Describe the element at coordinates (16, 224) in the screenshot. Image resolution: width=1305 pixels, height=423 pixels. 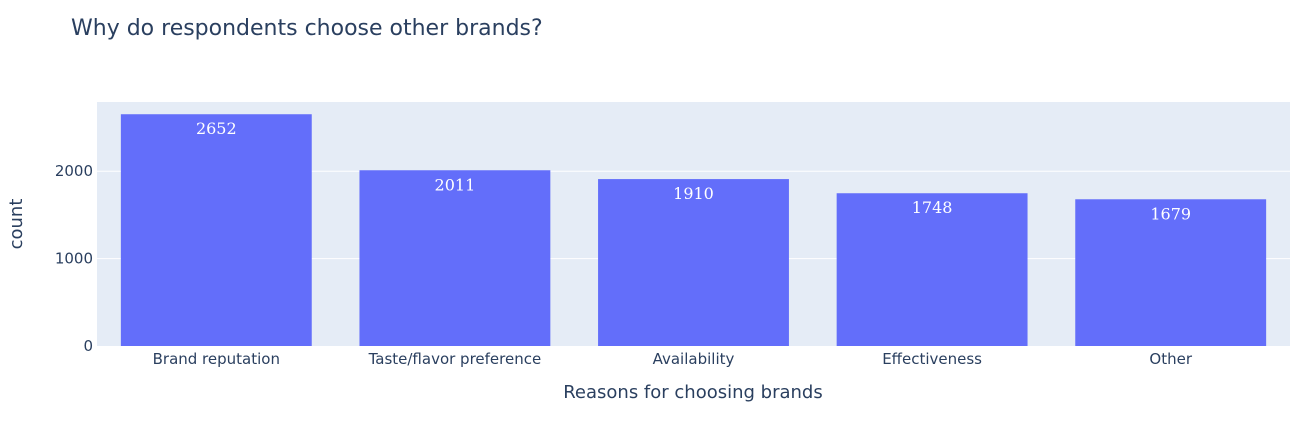
I see `y-axis-title: count` at that location.